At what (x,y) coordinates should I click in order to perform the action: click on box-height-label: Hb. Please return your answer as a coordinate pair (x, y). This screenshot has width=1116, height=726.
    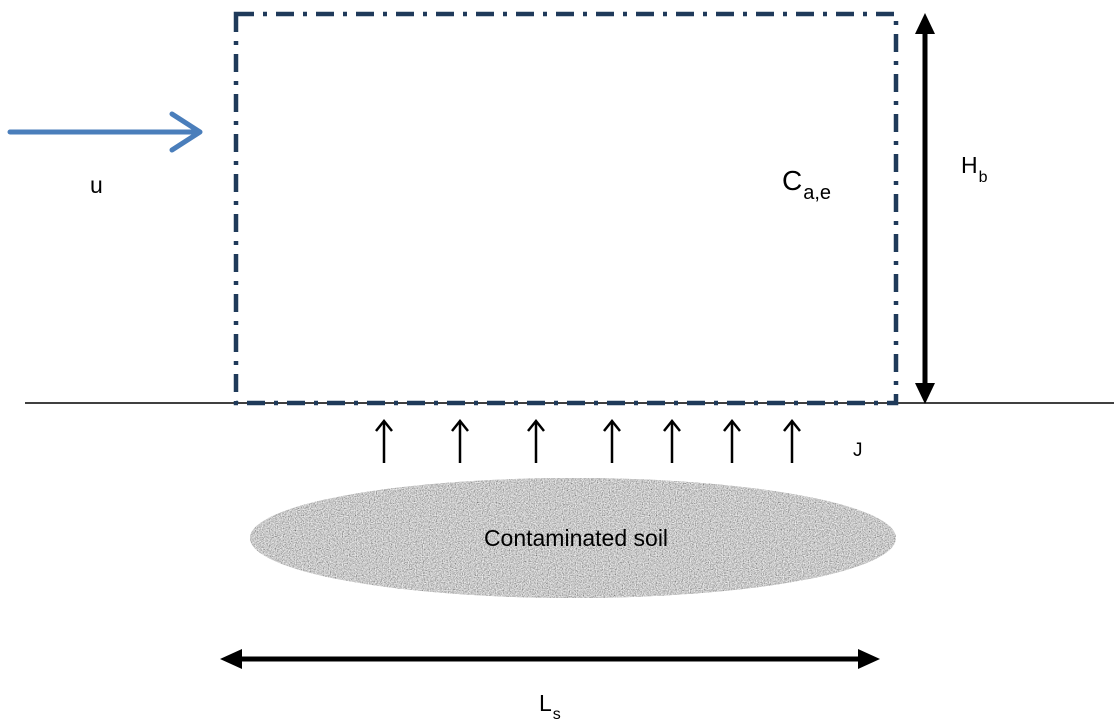
    Looking at the image, I should click on (974, 169).